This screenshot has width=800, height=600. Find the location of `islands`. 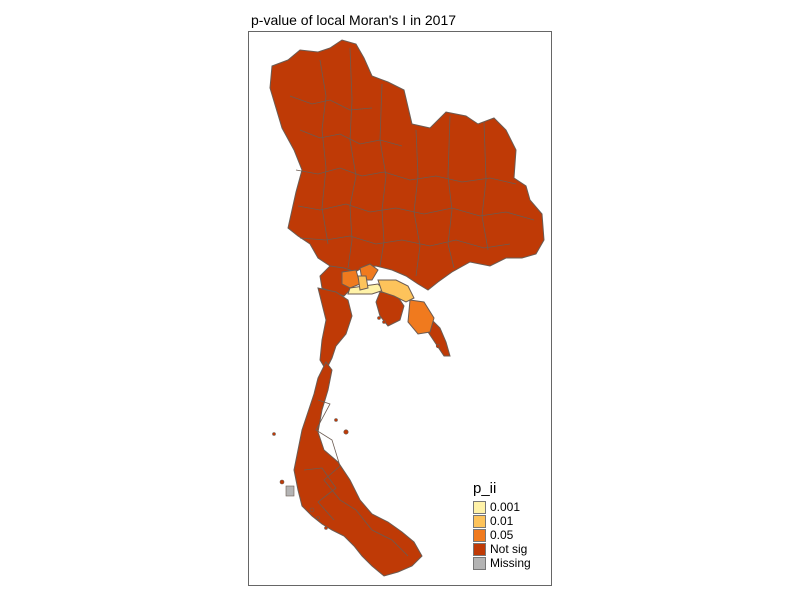

islands is located at coordinates (356, 423).